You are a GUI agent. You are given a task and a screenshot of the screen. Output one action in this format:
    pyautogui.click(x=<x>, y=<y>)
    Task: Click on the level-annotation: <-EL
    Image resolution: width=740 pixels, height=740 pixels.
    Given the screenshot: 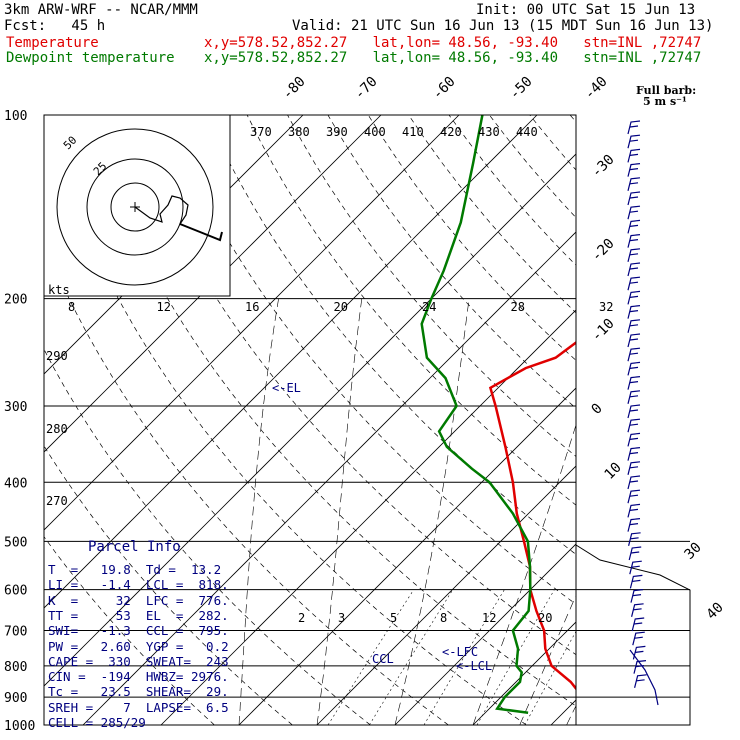 What is the action you would take?
    pyautogui.click(x=286, y=388)
    